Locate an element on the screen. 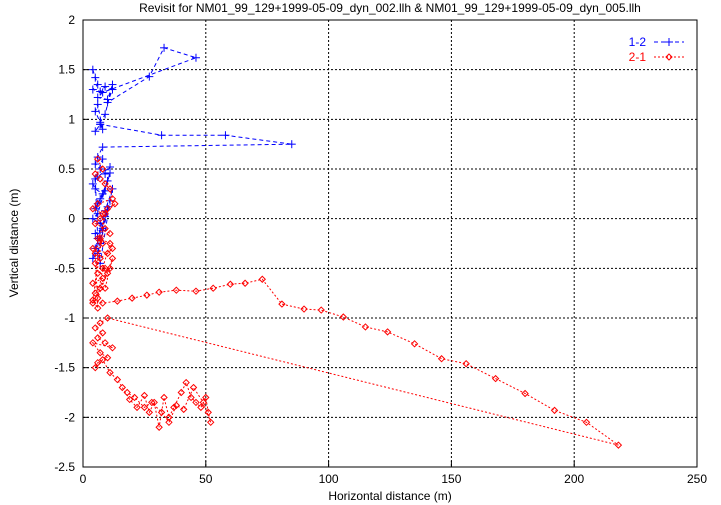  x-tick-label: 200 is located at coordinates (574, 479).